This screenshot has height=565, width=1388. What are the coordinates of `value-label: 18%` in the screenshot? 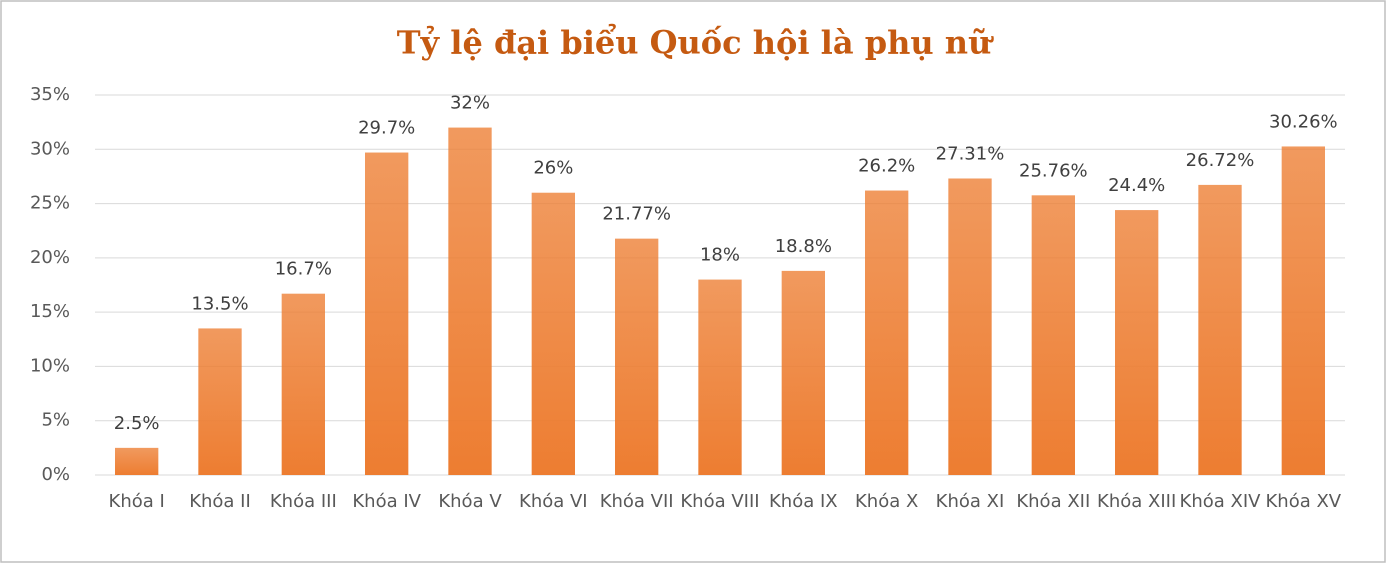 It's located at (720, 255).